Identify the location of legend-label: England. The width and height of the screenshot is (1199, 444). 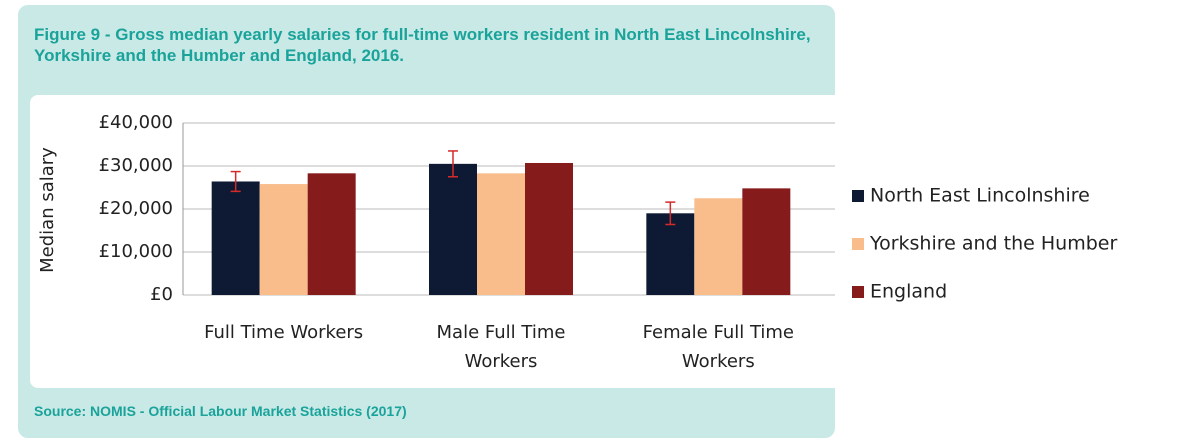
(908, 292).